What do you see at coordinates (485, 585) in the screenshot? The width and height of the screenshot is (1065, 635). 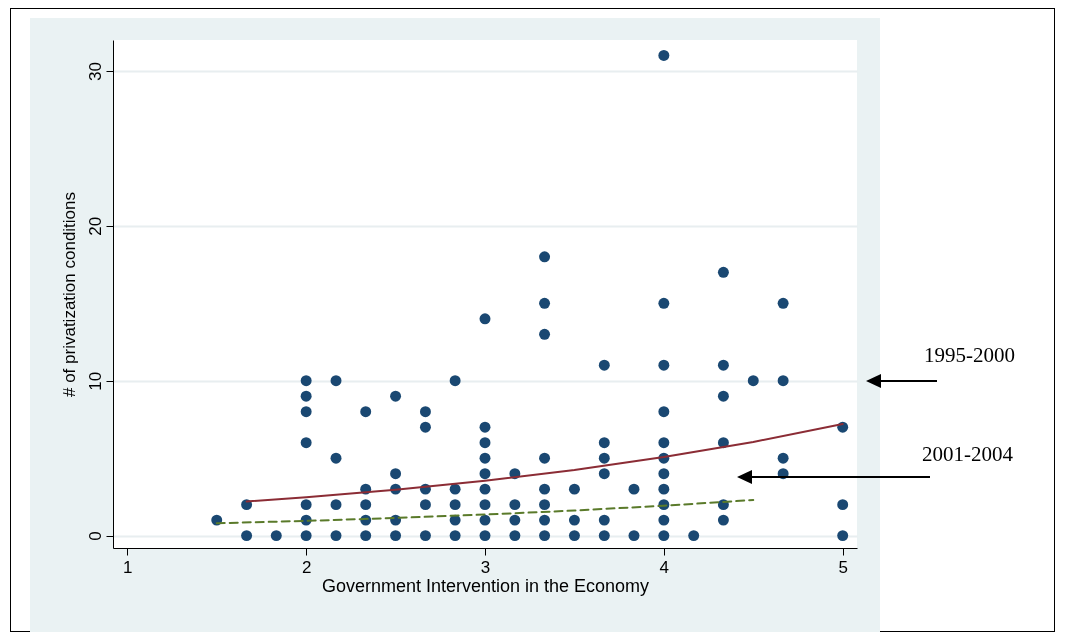 I see `x-axis-title: Government Intervention in the Economy` at bounding box center [485, 585].